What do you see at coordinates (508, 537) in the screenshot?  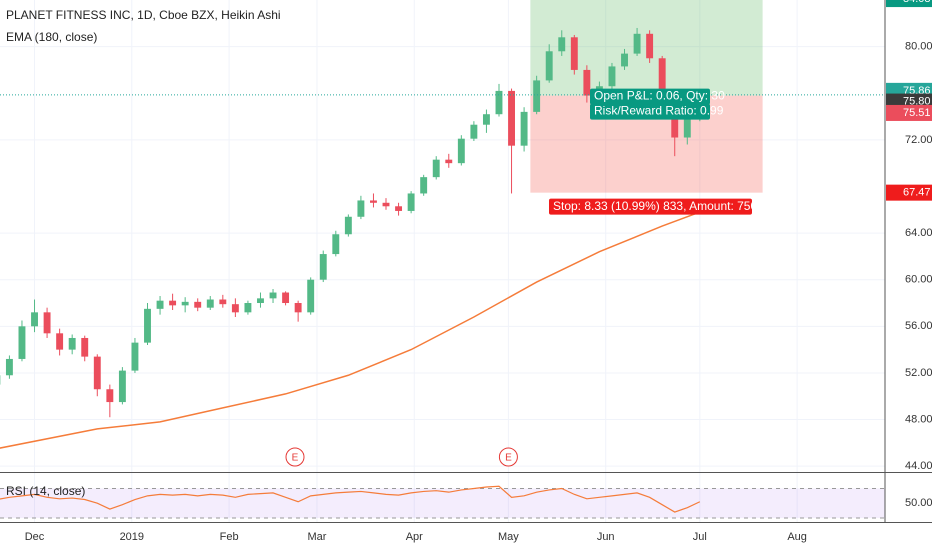 I see `x-tick-label: May` at bounding box center [508, 537].